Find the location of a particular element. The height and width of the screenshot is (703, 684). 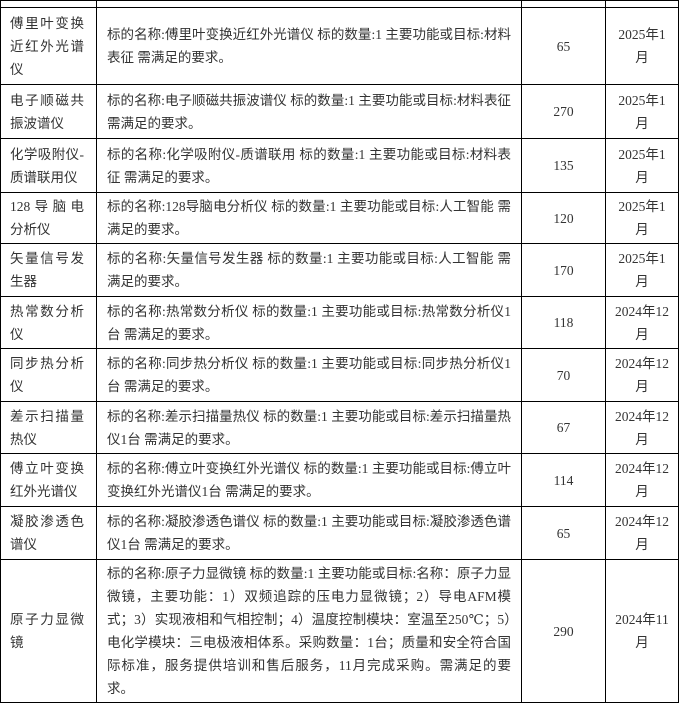

budget-cell: 290 is located at coordinates (563, 631).